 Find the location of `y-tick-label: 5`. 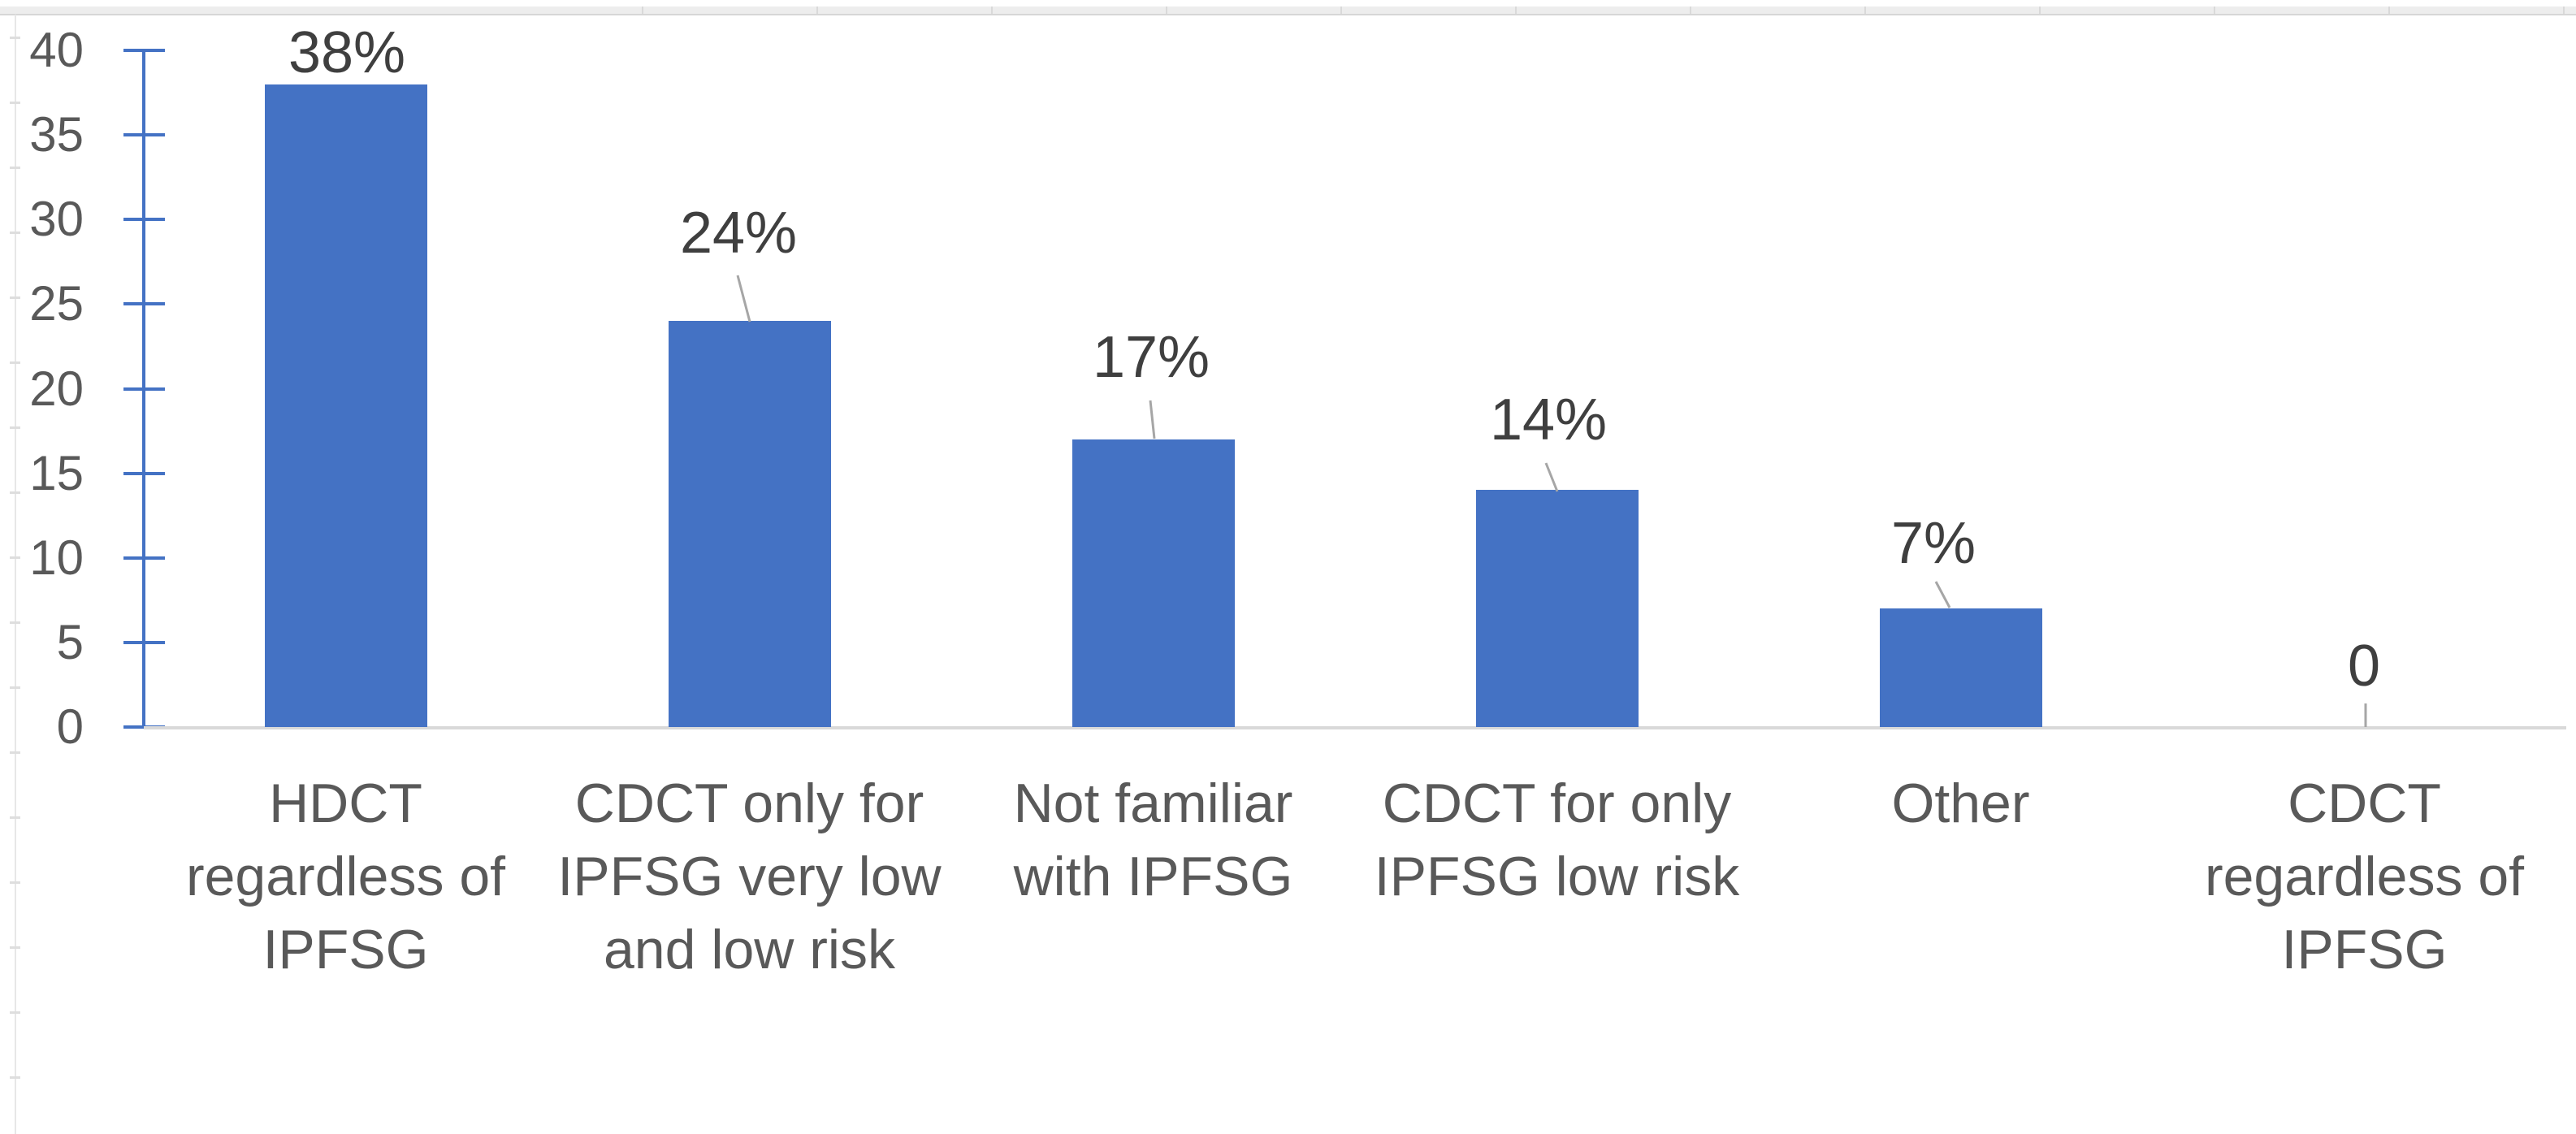

y-tick-label: 5 is located at coordinates (70, 641).